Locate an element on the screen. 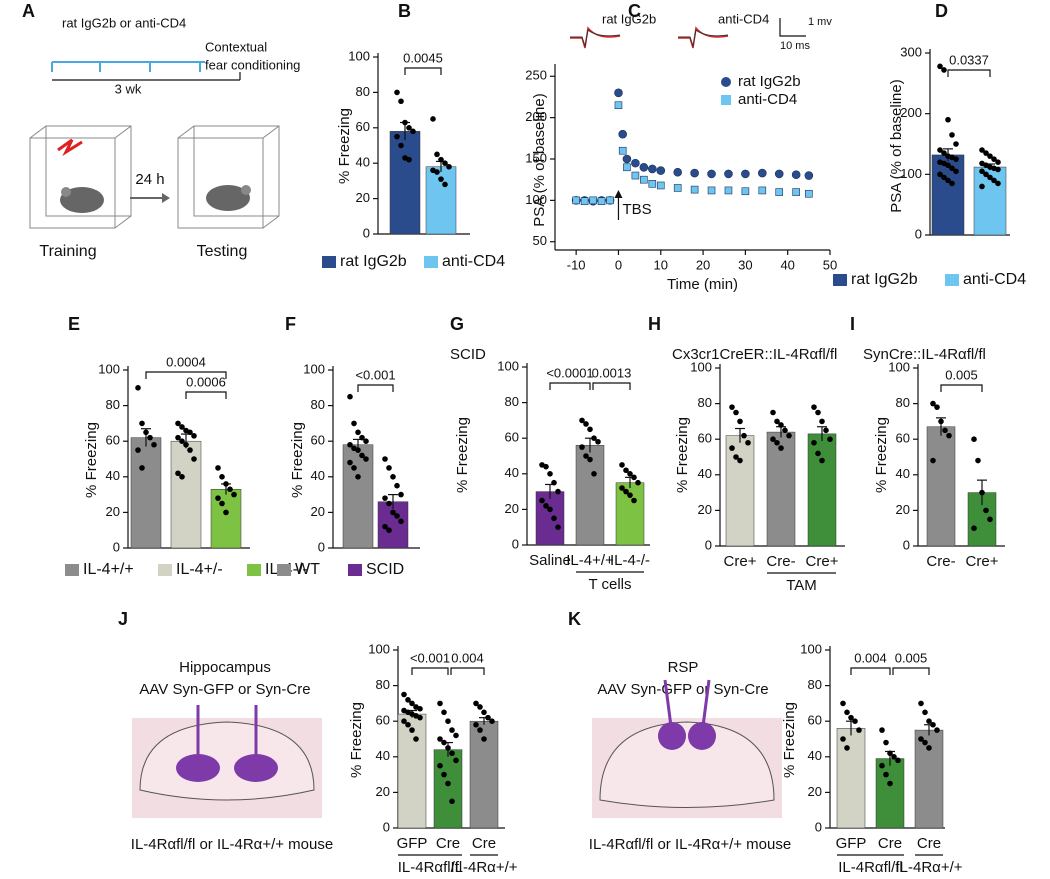  test-label: fear conditioning is located at coordinates (252, 64).